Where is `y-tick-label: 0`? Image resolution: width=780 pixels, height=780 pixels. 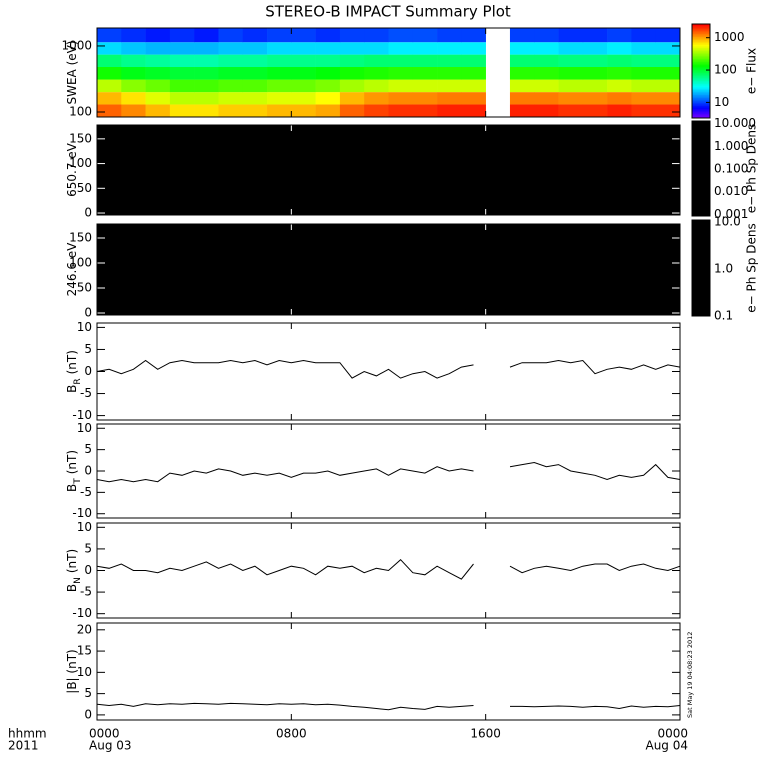
y-tick-label: 0 is located at coordinates (88, 570).